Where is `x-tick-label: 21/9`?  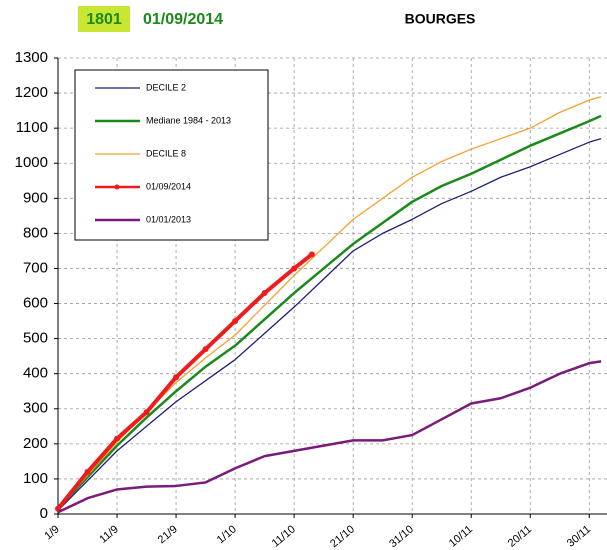
x-tick-label: 21/9 is located at coordinates (168, 534).